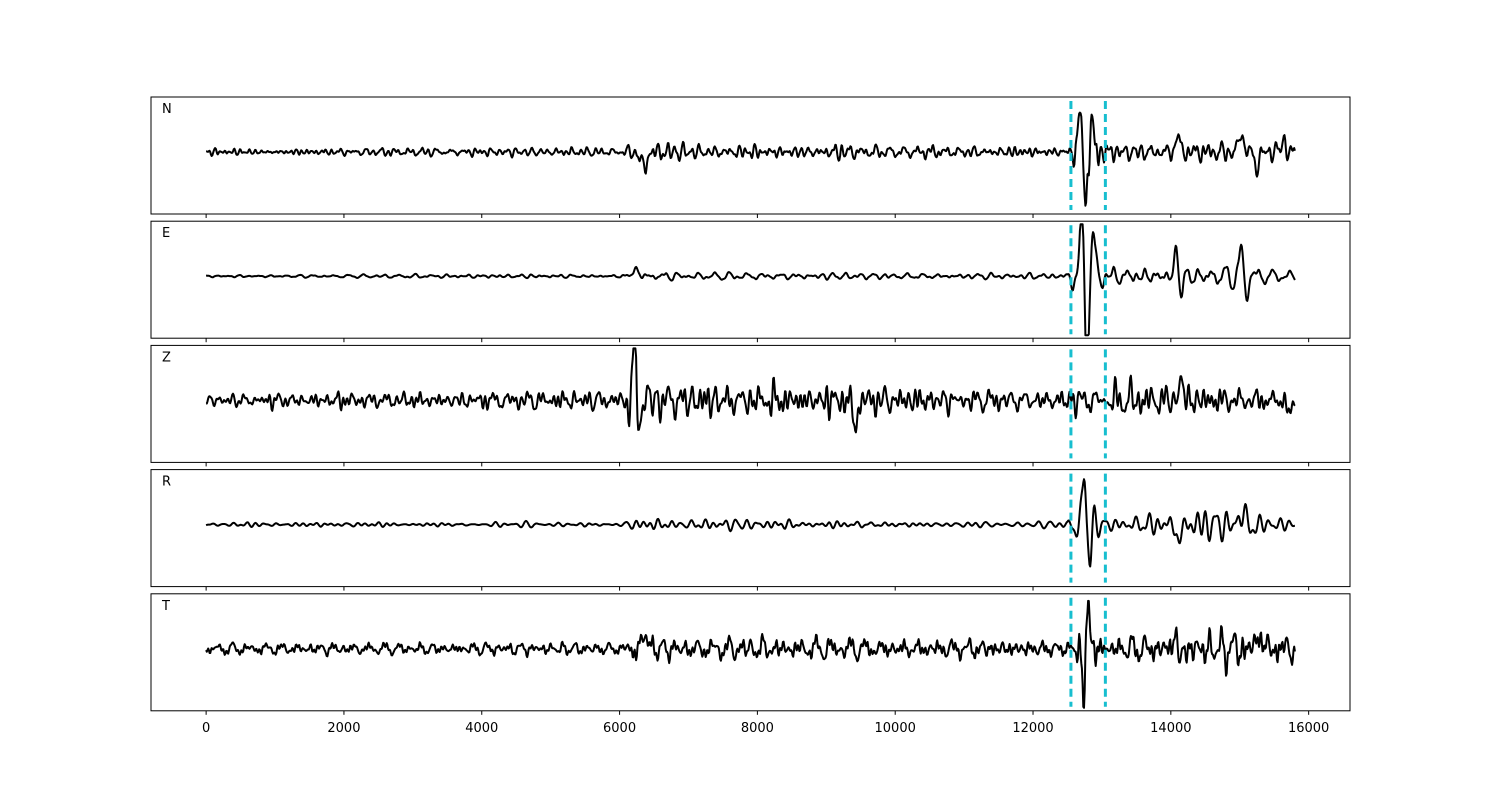 This screenshot has width=1500, height=800. I want to click on x-tick-label: 4000, so click(481, 728).